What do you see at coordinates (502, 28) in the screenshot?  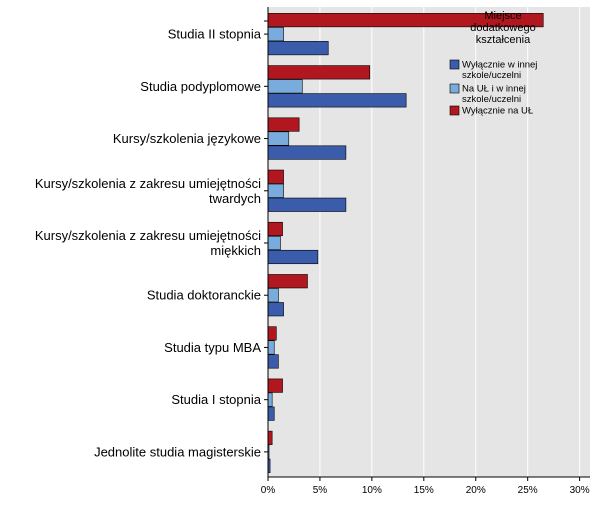 I see `legend-title: Miejsce dodatkowego kształcenia` at bounding box center [502, 28].